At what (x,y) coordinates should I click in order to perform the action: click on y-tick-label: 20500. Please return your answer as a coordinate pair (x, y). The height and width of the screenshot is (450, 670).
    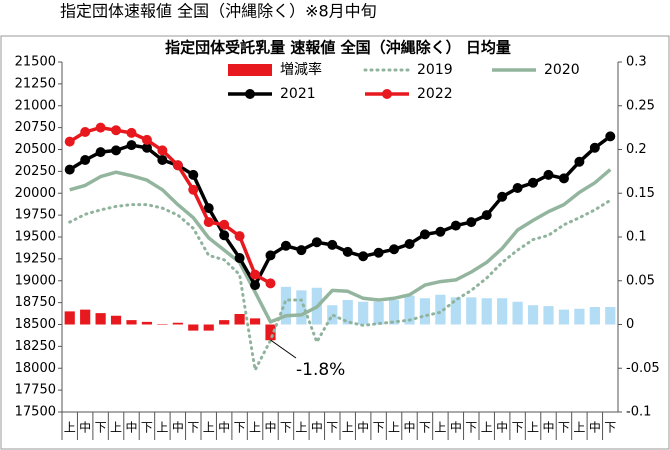
    Looking at the image, I should click on (35, 149).